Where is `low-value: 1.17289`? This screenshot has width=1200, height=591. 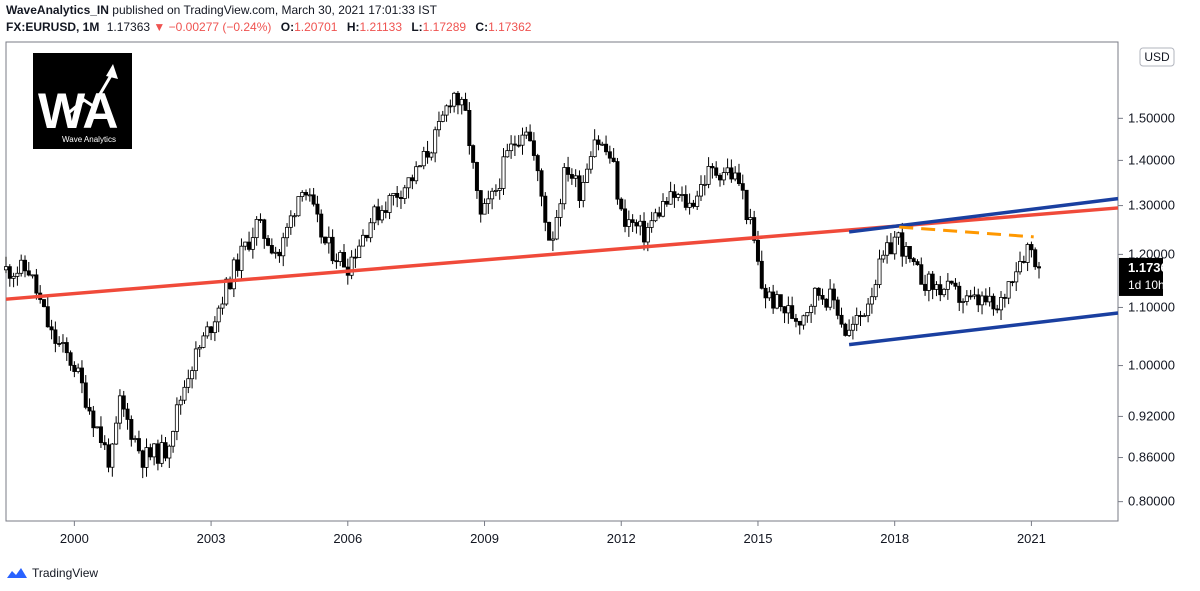 low-value: 1.17289 is located at coordinates (444, 27).